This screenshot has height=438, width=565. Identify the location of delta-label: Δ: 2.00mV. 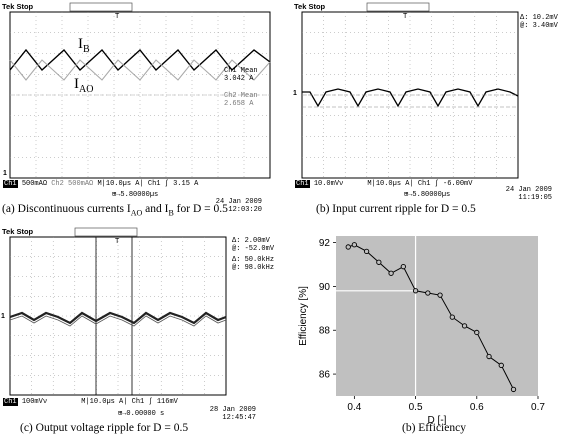
(251, 241).